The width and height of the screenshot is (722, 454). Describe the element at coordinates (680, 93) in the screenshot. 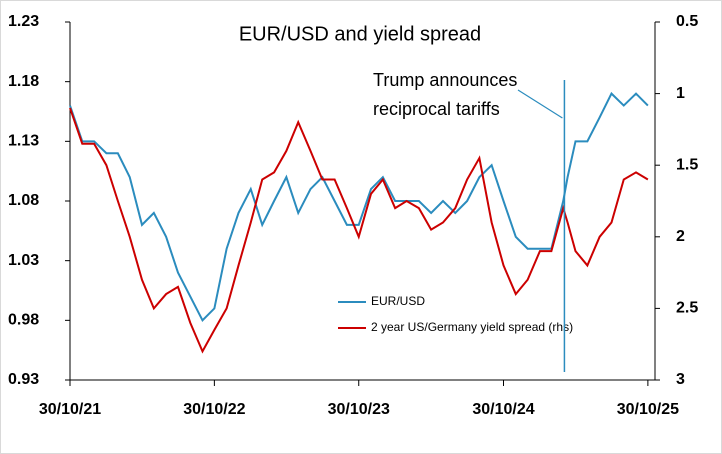

I see `y2-tick-label: 1` at that location.